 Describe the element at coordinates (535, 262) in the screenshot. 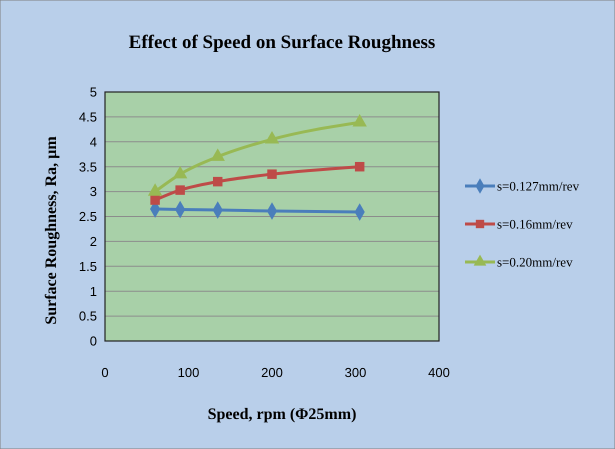

I see `legend-label: s=0.20mm/rev` at that location.